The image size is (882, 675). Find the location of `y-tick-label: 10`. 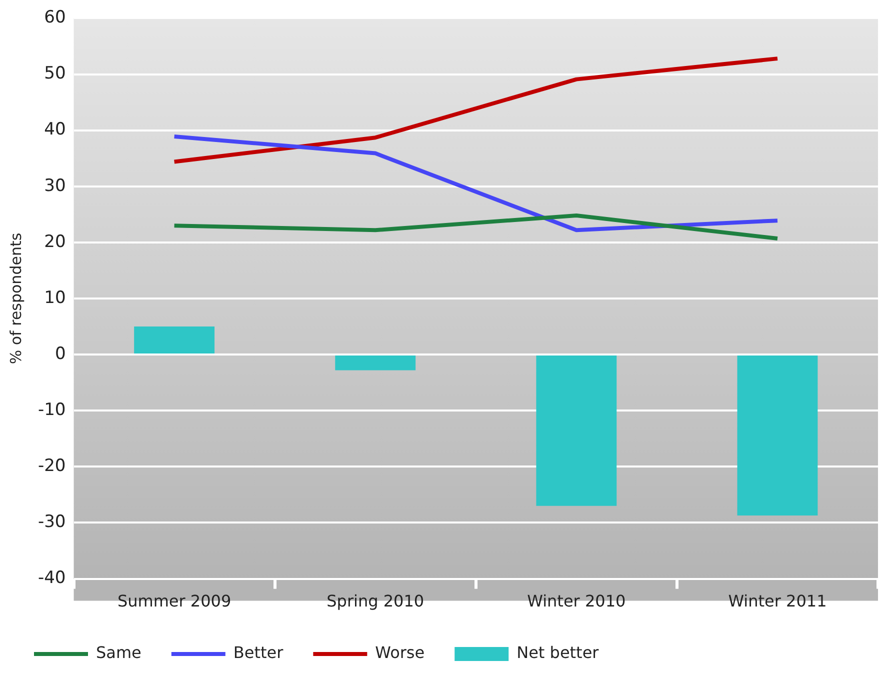

y-tick-label: 10 is located at coordinates (55, 298).